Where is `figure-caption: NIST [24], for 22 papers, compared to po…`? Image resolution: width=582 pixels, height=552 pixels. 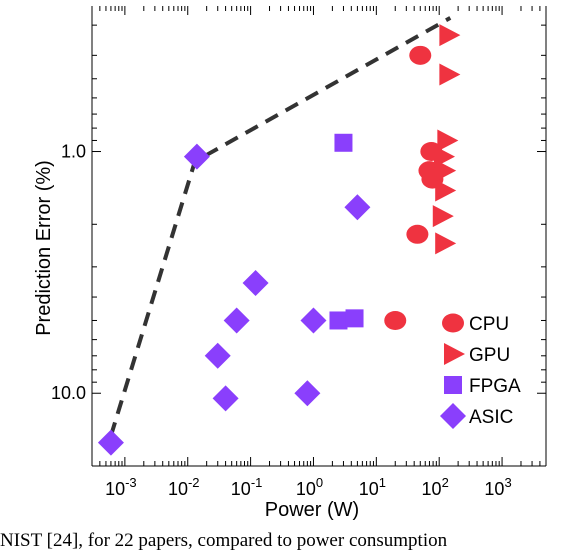
figure-caption: NIST [24], for 22 papers, compared to po… is located at coordinates (224, 540).